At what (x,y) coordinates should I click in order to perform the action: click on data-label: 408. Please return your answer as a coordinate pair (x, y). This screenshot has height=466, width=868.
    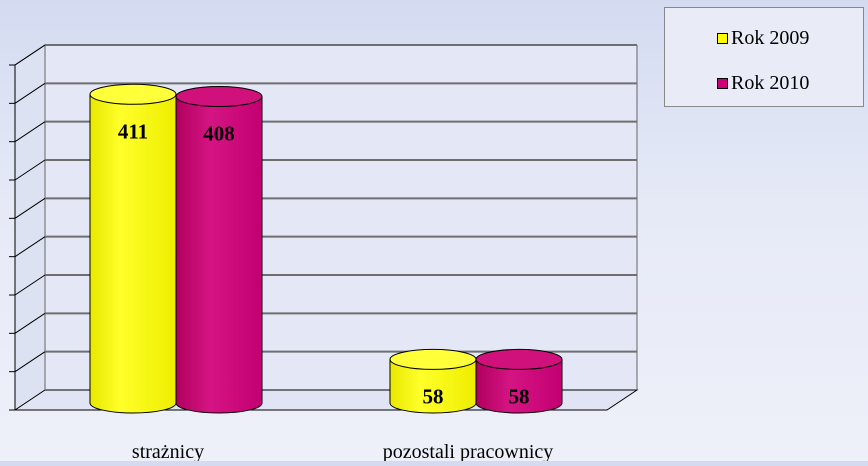
    Looking at the image, I should click on (219, 134).